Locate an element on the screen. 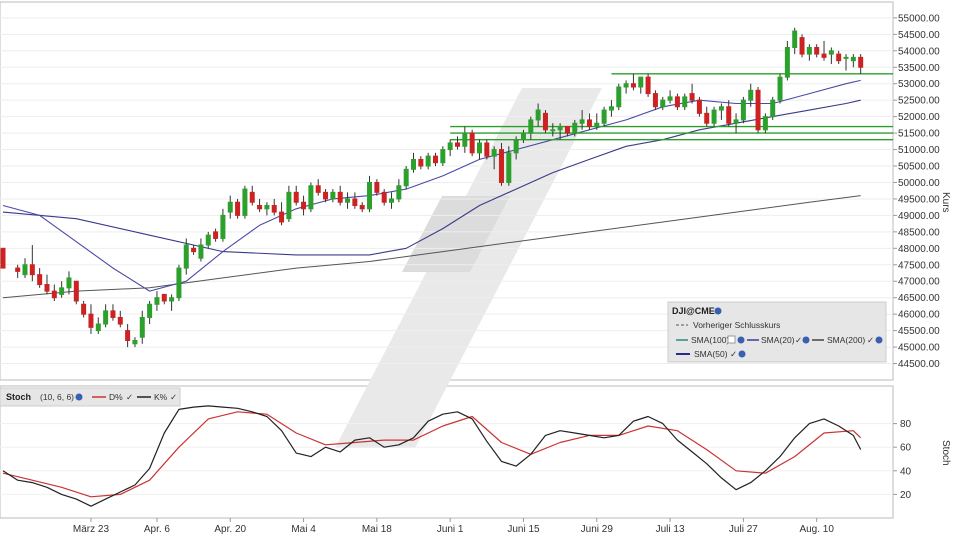 The image size is (960, 540). stoch-legend: Stoch (10, 6, 6) D% ✓ K% ✓ is located at coordinates (90, 397).